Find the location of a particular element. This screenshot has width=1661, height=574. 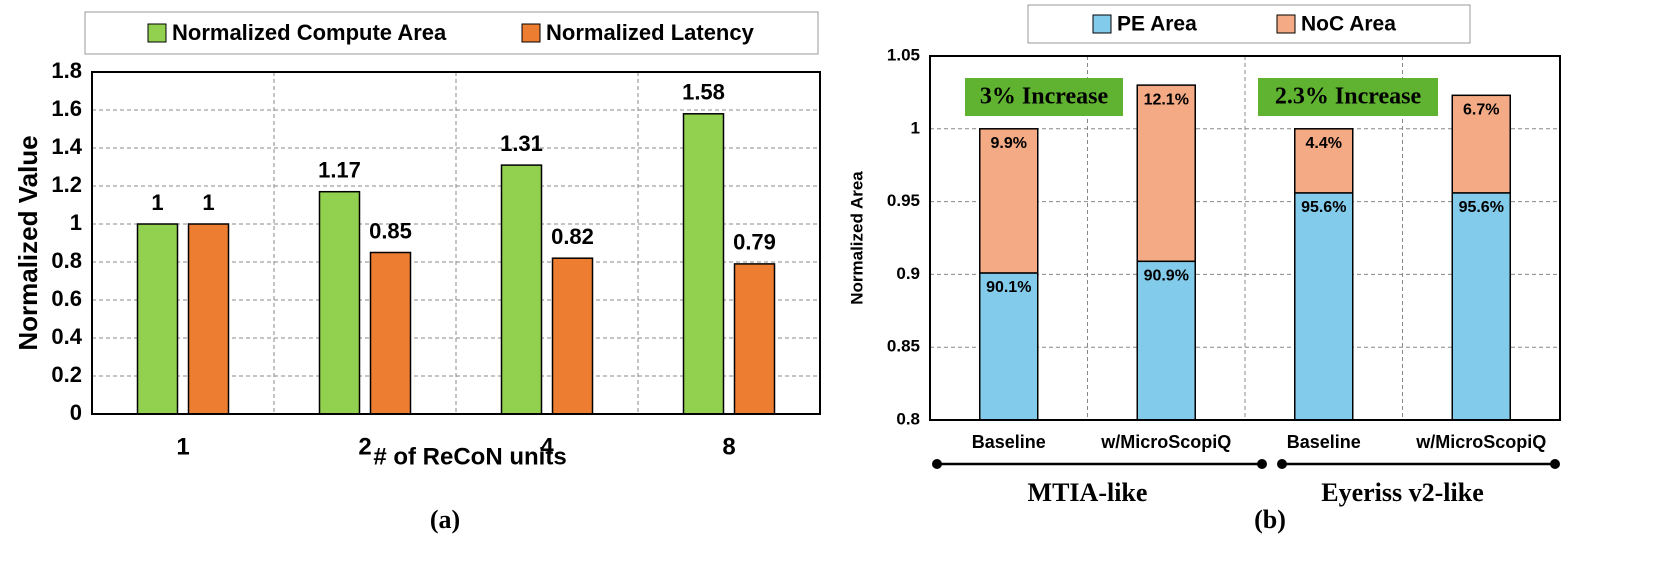

y-axis-label: Normalized Area is located at coordinates (856, 238).